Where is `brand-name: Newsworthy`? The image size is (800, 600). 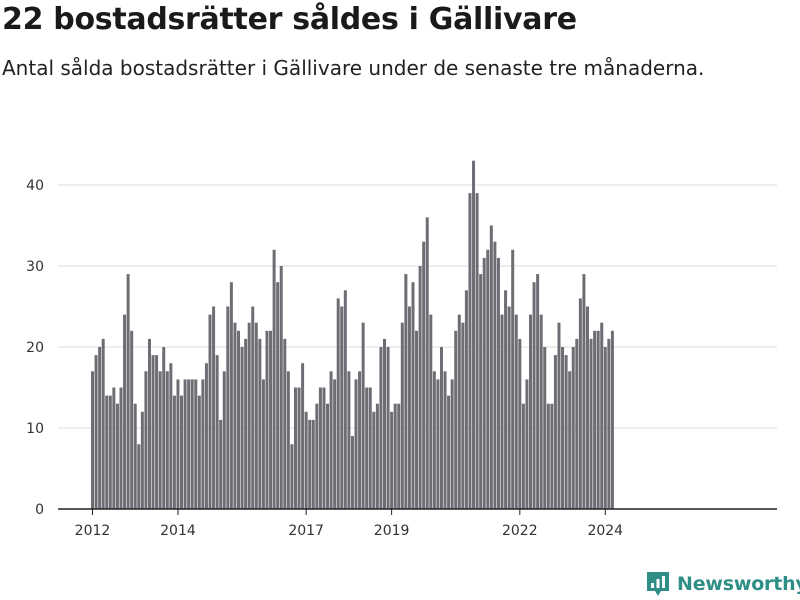 brand-name: Newsworthy is located at coordinates (738, 584).